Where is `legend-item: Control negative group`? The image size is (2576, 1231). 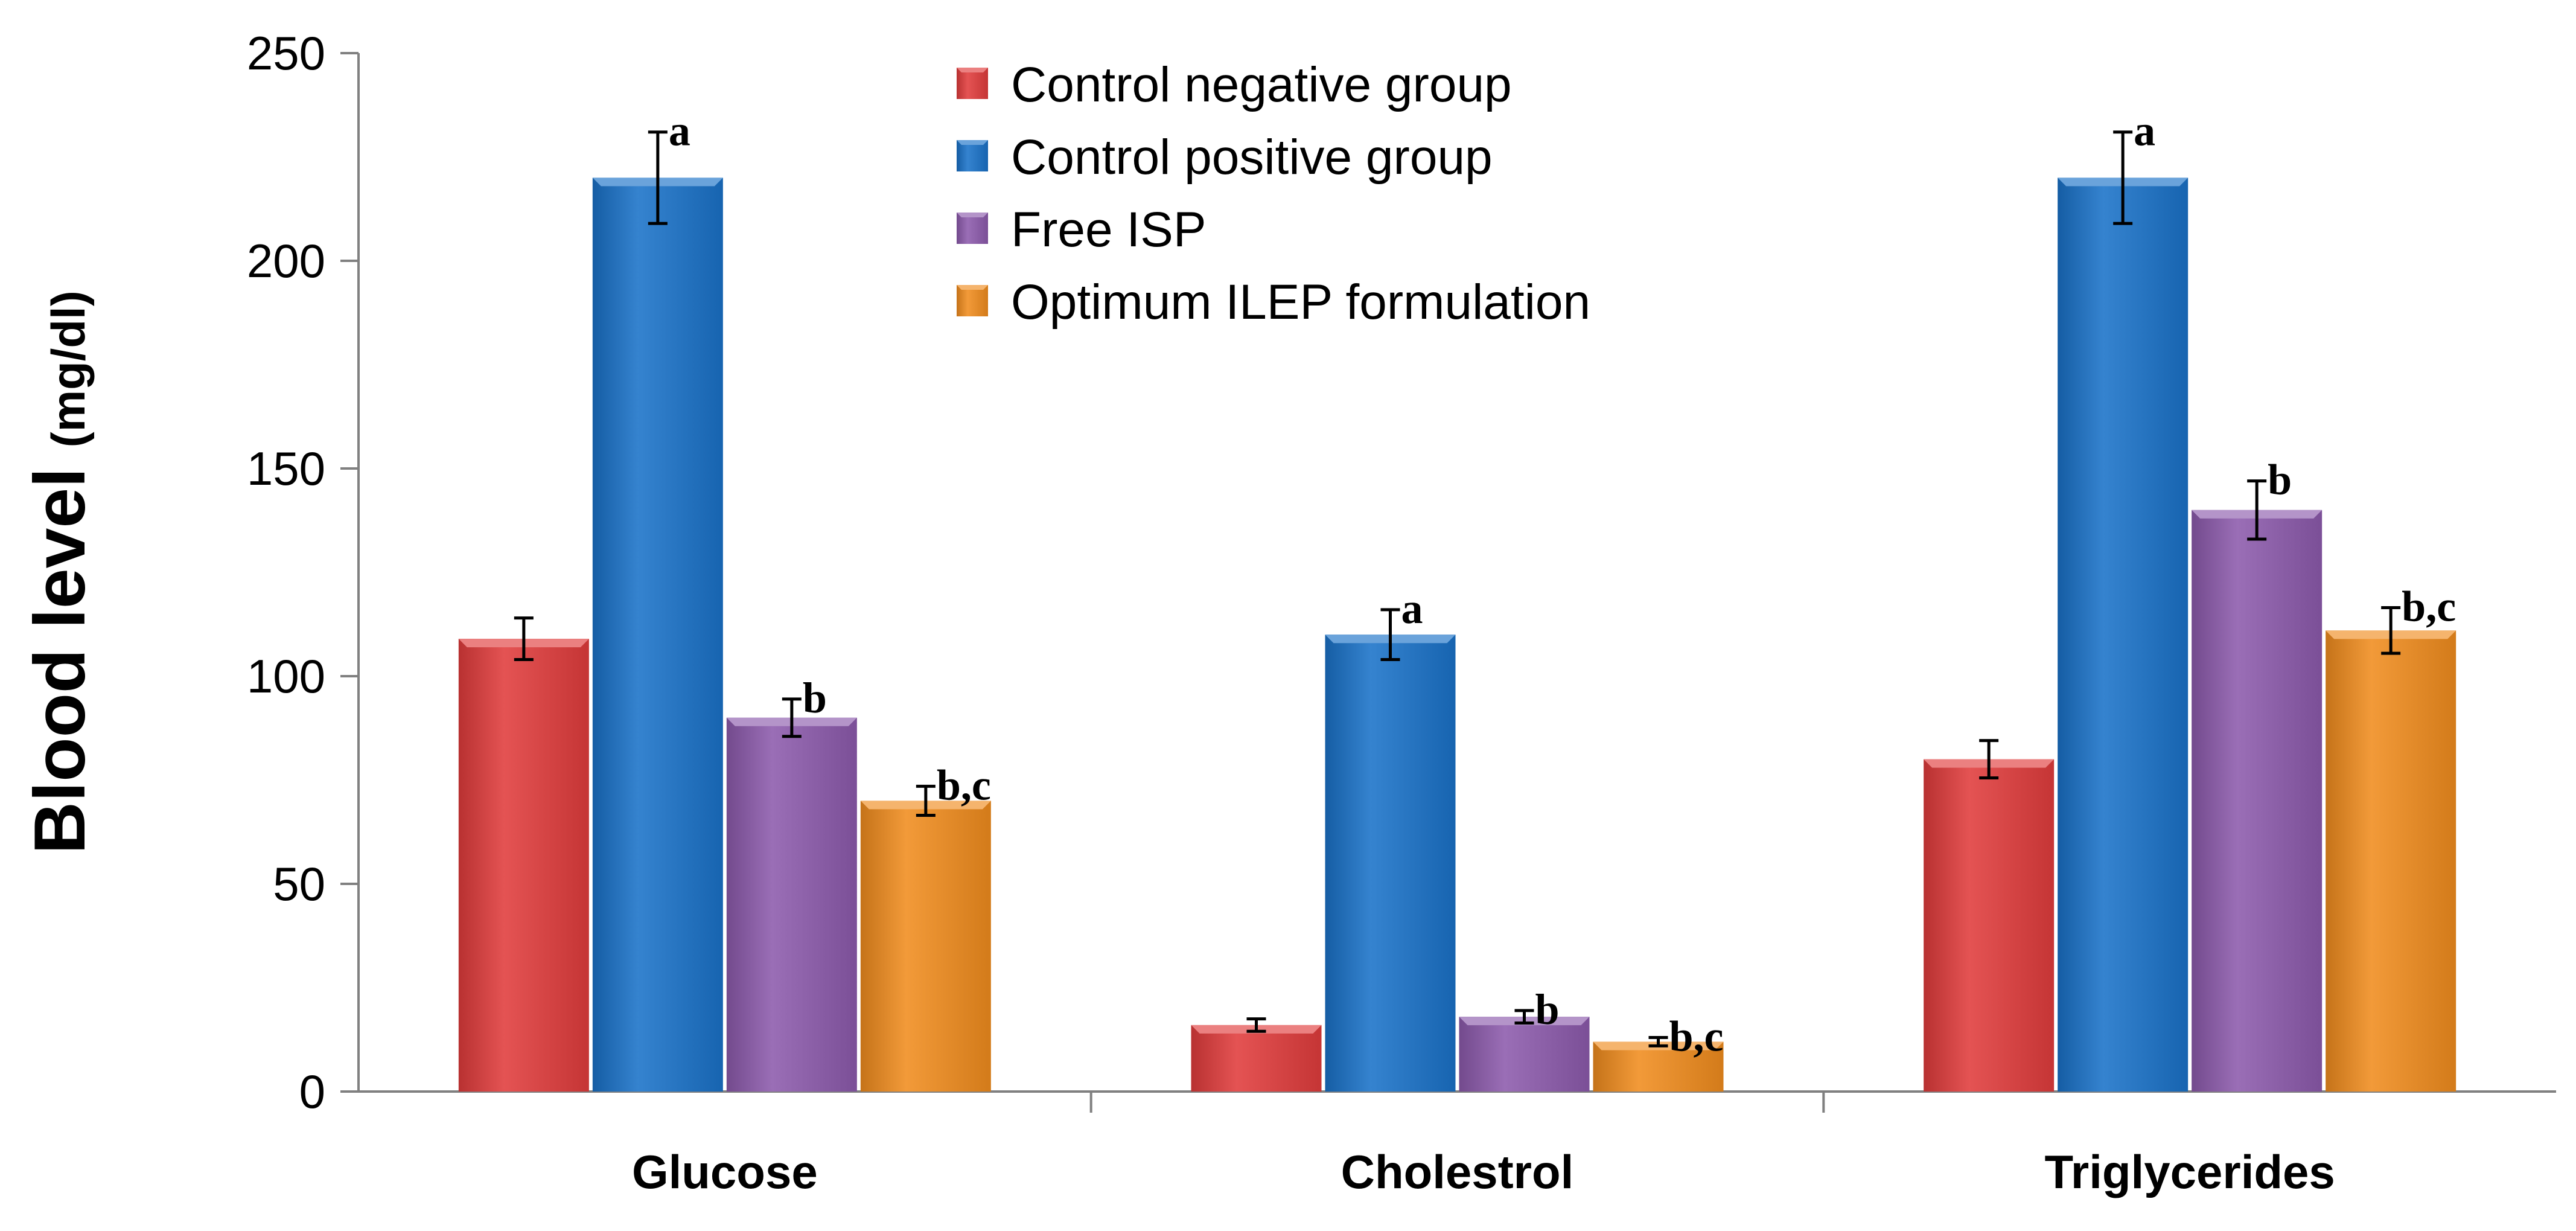
legend-item: Control negative group is located at coordinates (1234, 84).